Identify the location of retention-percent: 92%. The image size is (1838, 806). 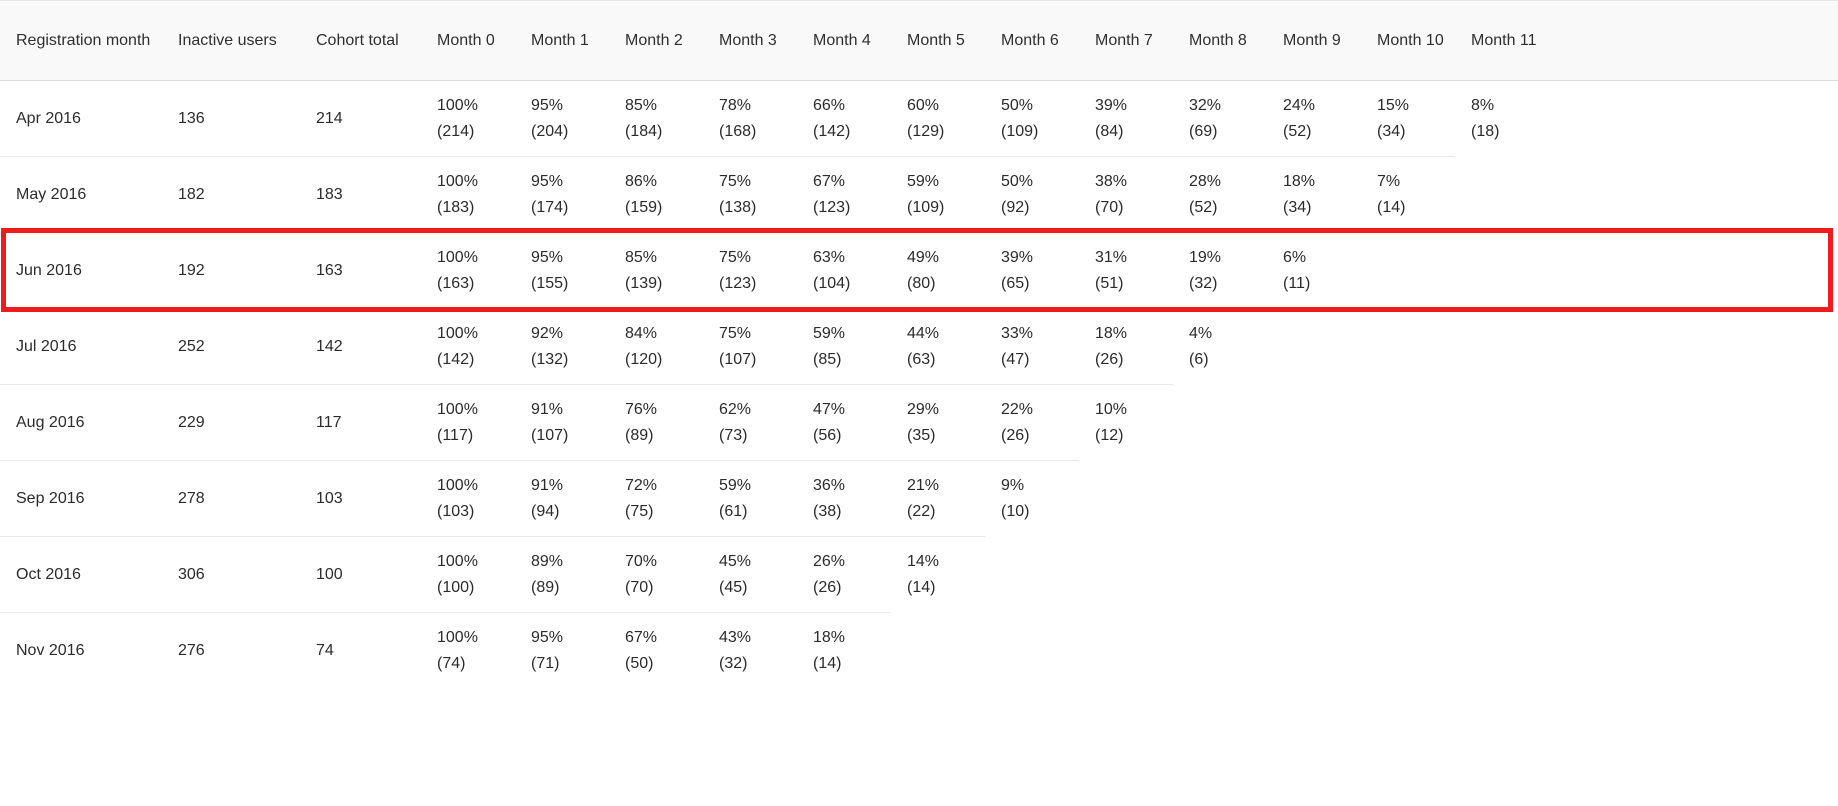
(547, 333).